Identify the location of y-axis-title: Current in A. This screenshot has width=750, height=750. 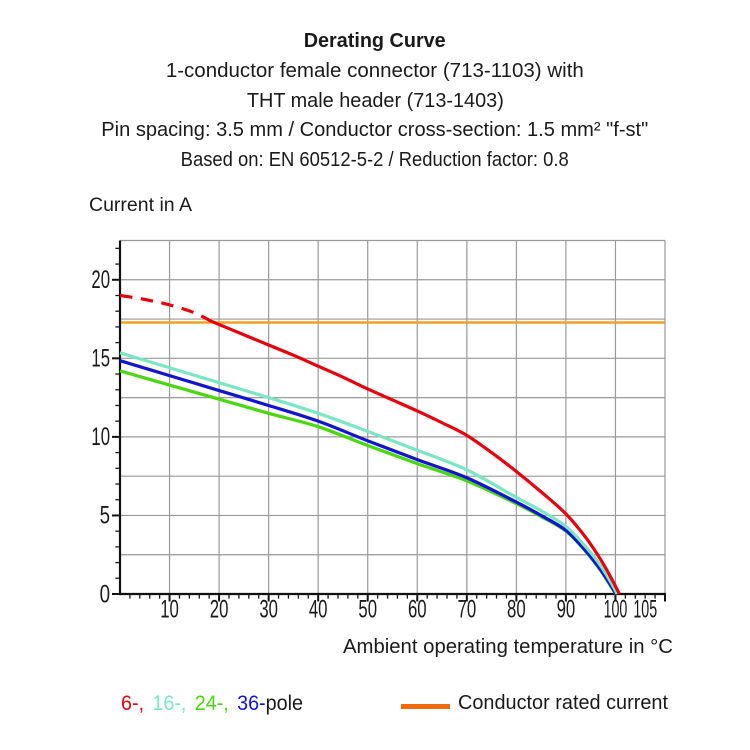
(140, 206).